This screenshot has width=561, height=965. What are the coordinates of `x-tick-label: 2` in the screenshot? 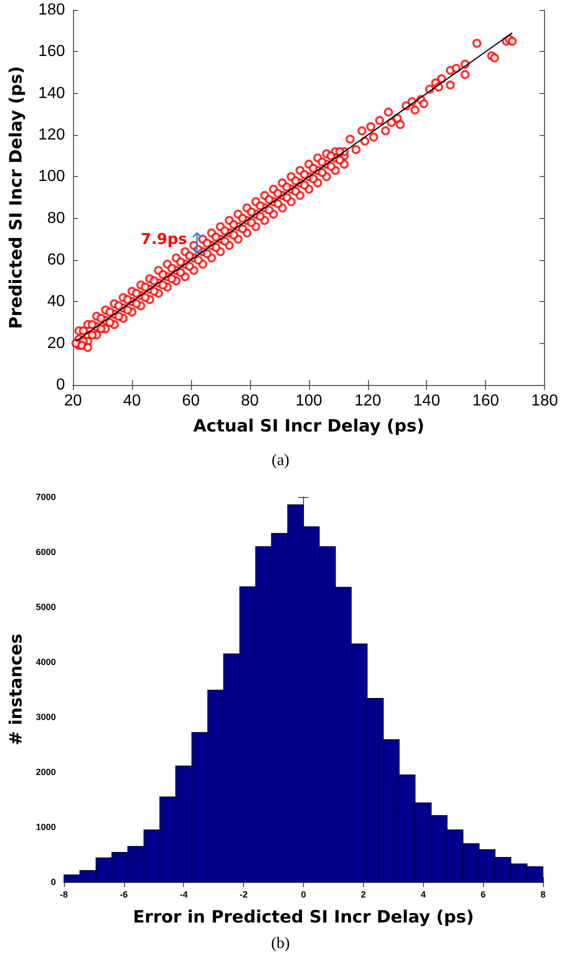 It's located at (363, 895).